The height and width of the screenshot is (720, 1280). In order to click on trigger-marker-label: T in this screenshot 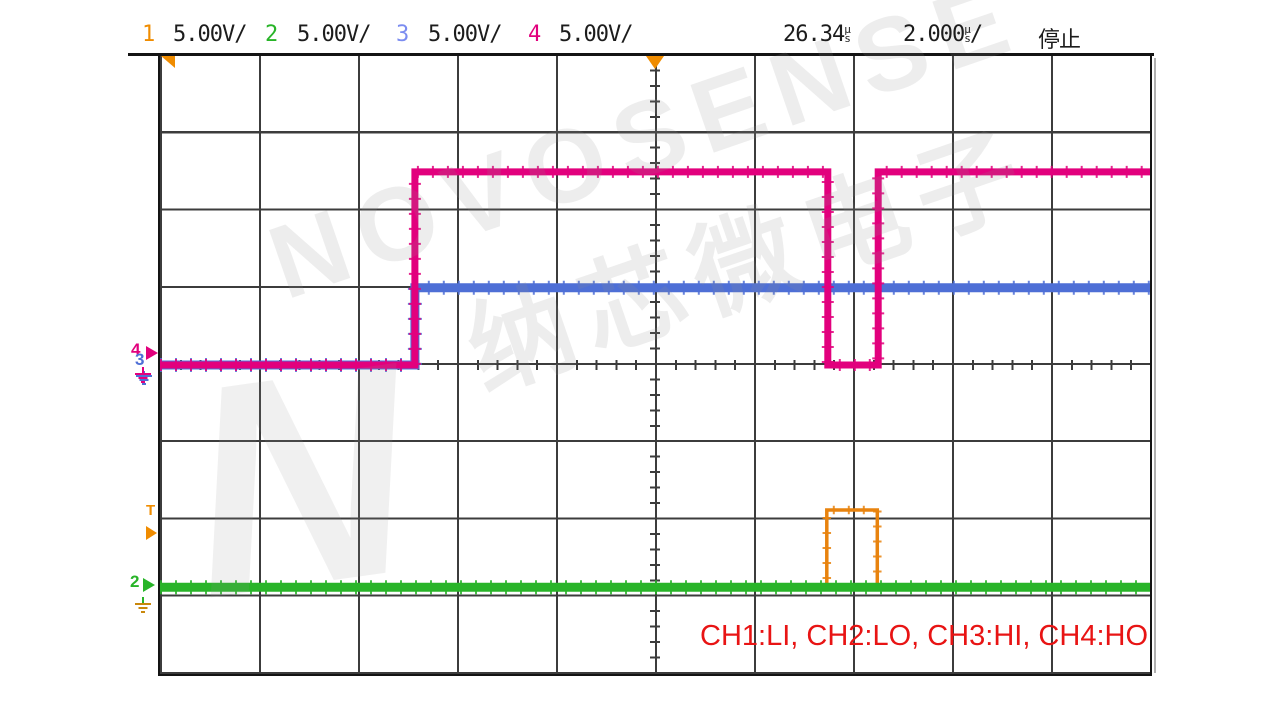, I will do `click(151, 510)`.